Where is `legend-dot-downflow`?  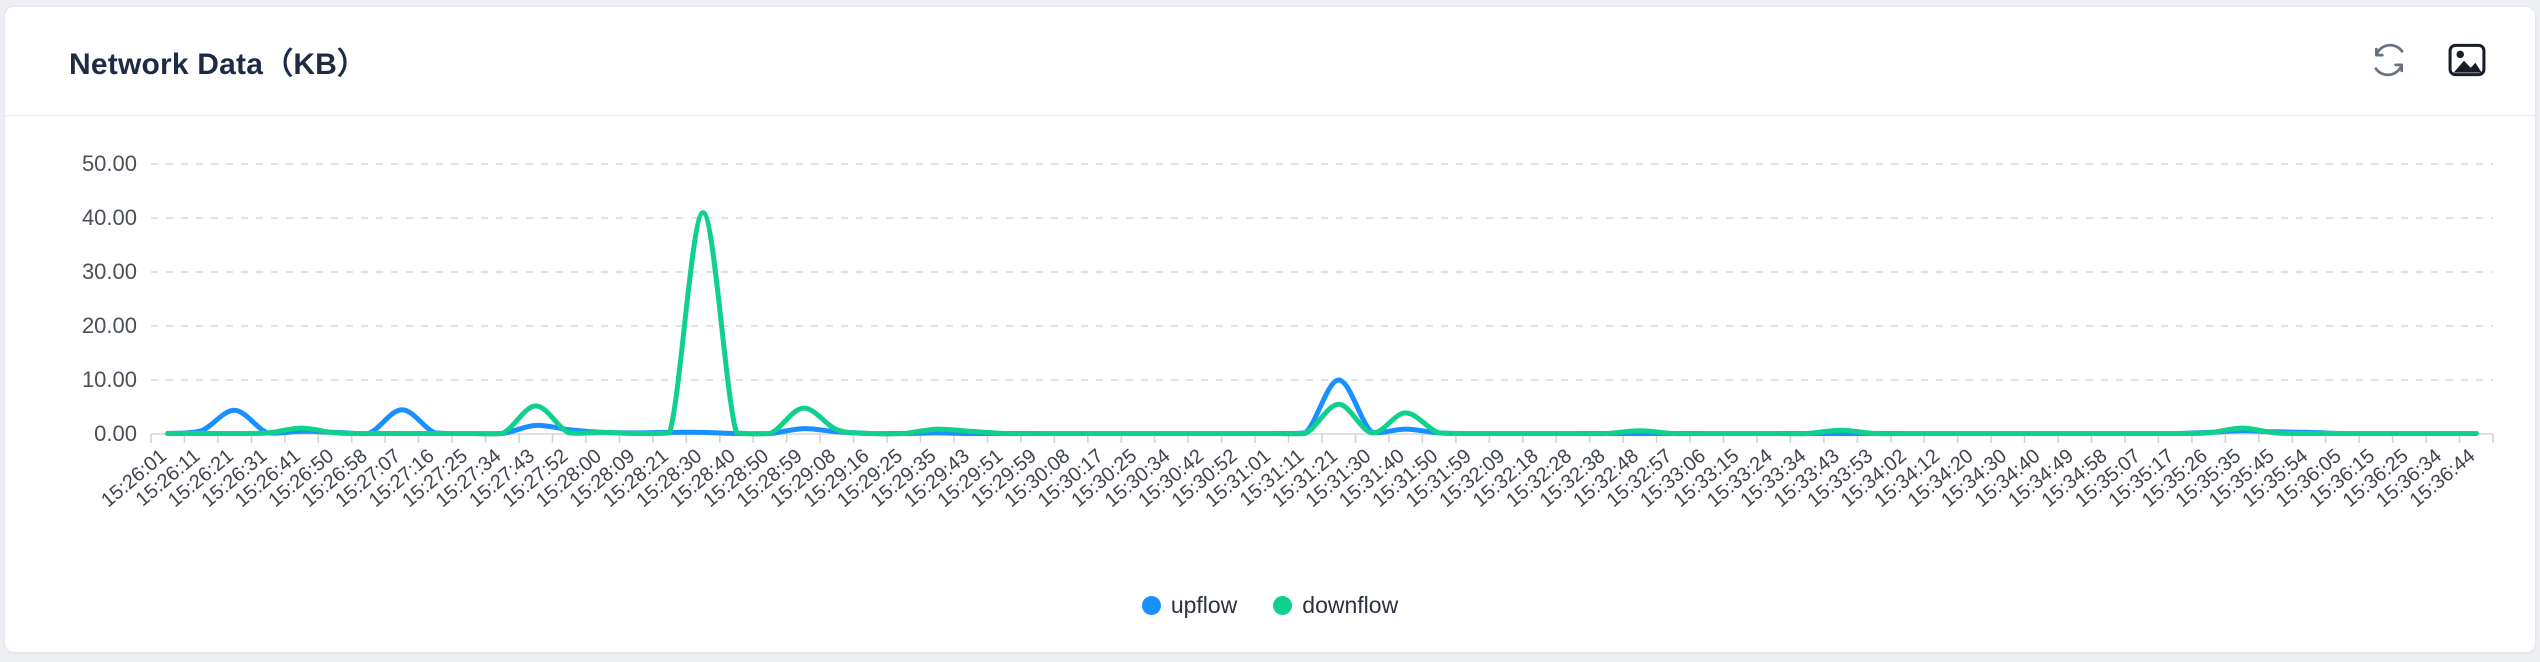
legend-dot-downflow is located at coordinates (1283, 605).